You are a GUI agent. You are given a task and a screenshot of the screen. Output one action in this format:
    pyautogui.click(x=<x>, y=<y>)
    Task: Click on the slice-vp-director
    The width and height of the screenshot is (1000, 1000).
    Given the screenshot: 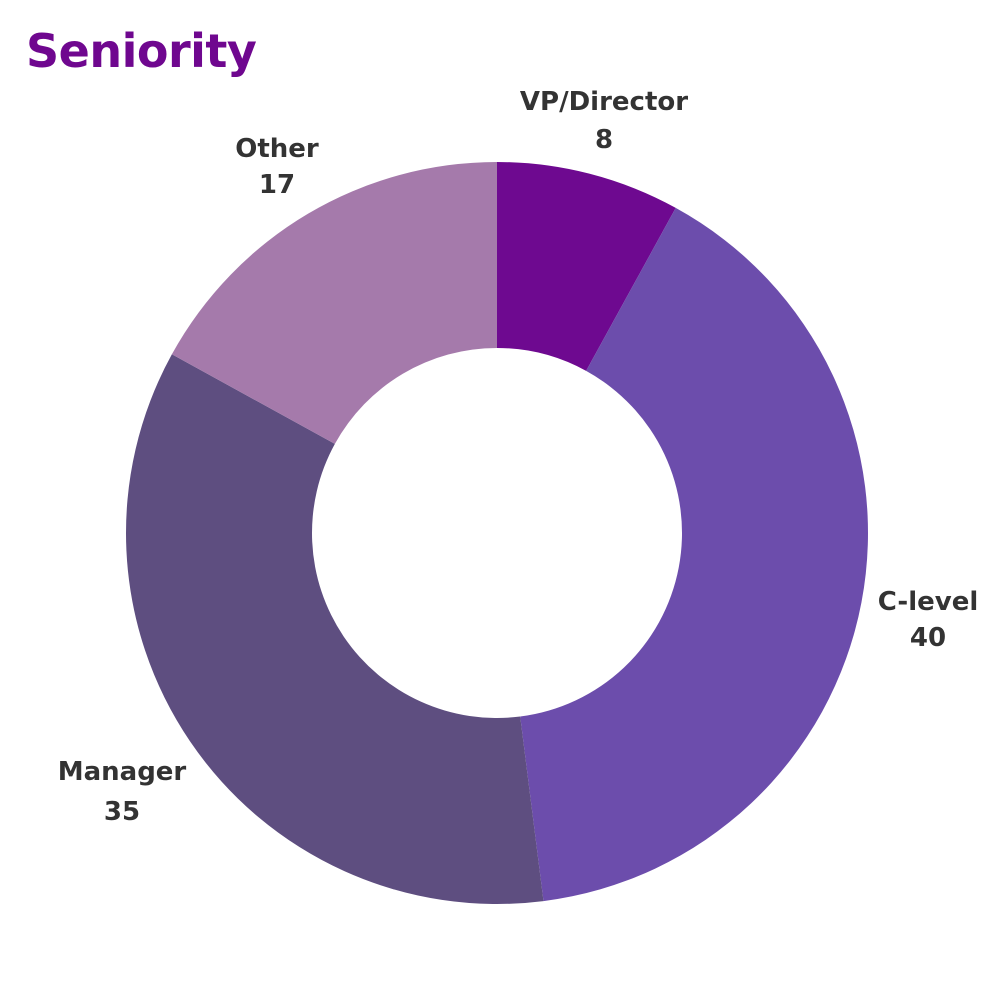 What is the action you would take?
    pyautogui.click(x=586, y=266)
    